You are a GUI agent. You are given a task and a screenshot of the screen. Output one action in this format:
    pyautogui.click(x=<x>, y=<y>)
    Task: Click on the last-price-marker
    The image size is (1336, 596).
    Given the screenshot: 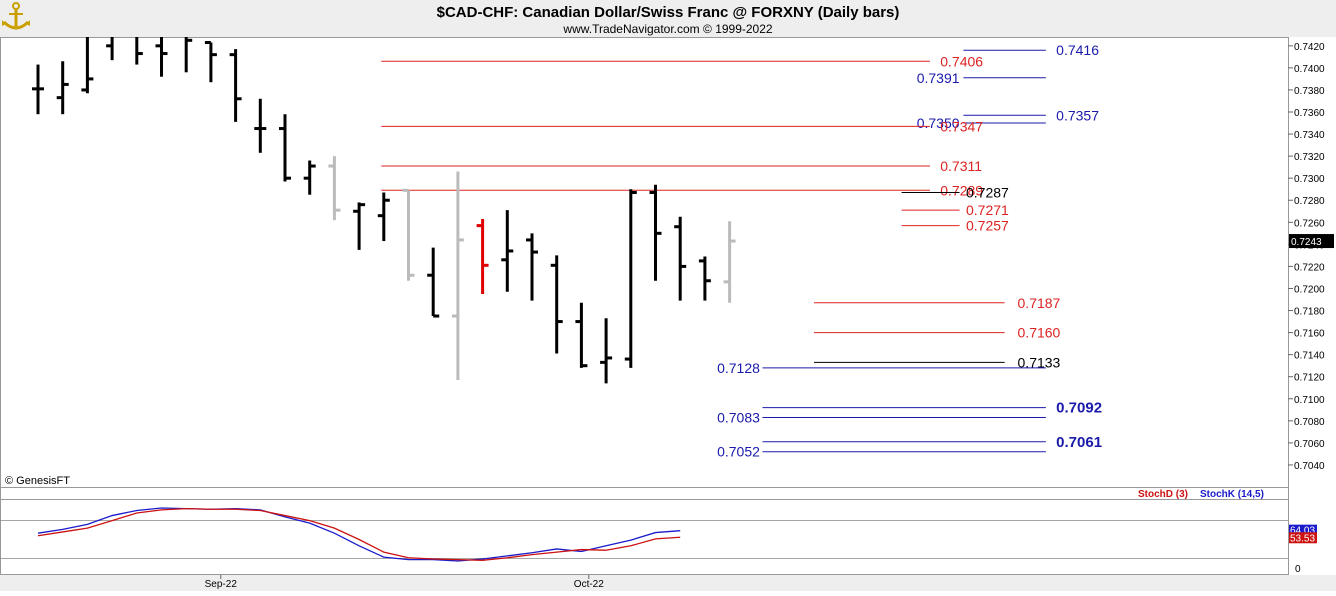 What is the action you would take?
    pyautogui.click(x=1311, y=241)
    